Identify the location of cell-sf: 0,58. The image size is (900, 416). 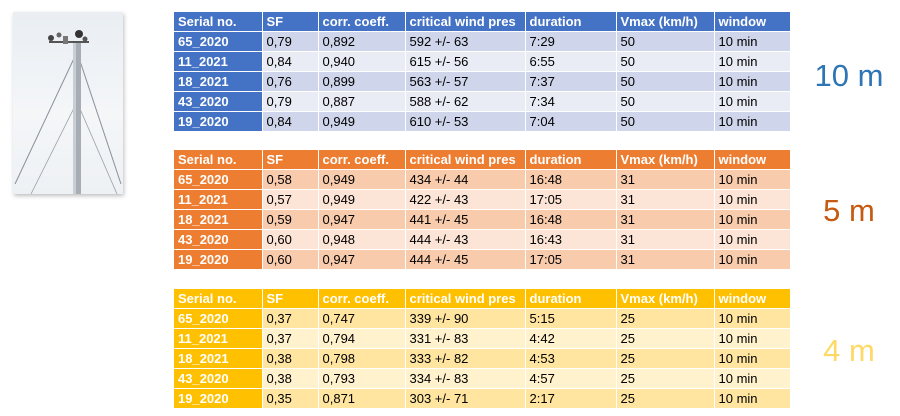
(290, 179).